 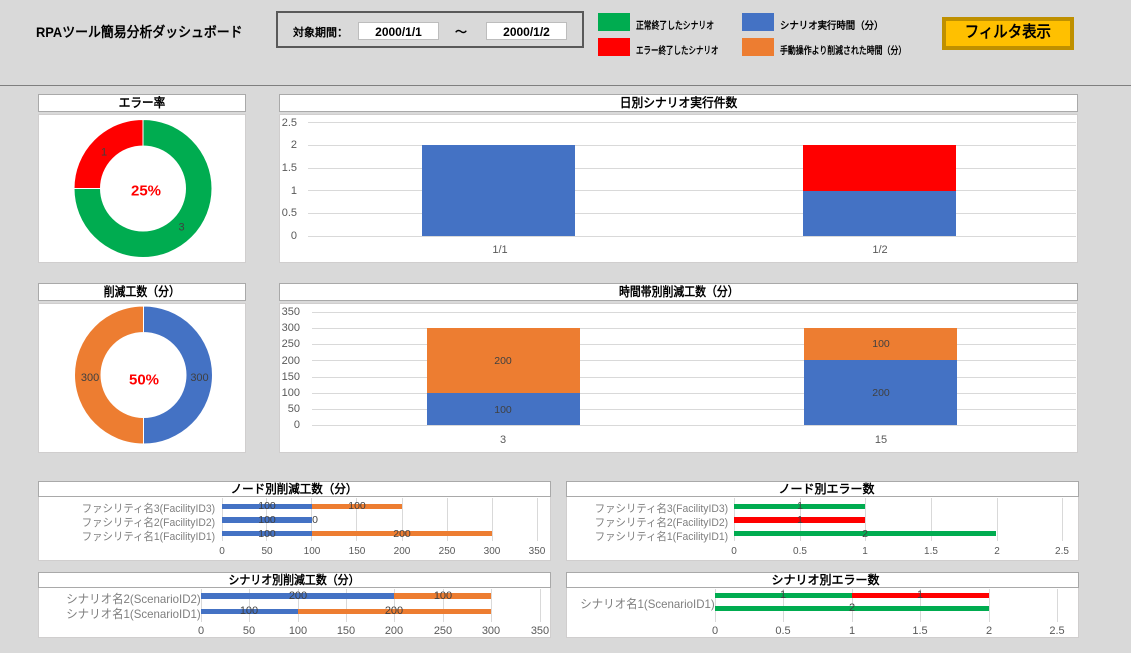 What do you see at coordinates (181, 227) in the screenshot?
I see `svg-text: 3` at bounding box center [181, 227].